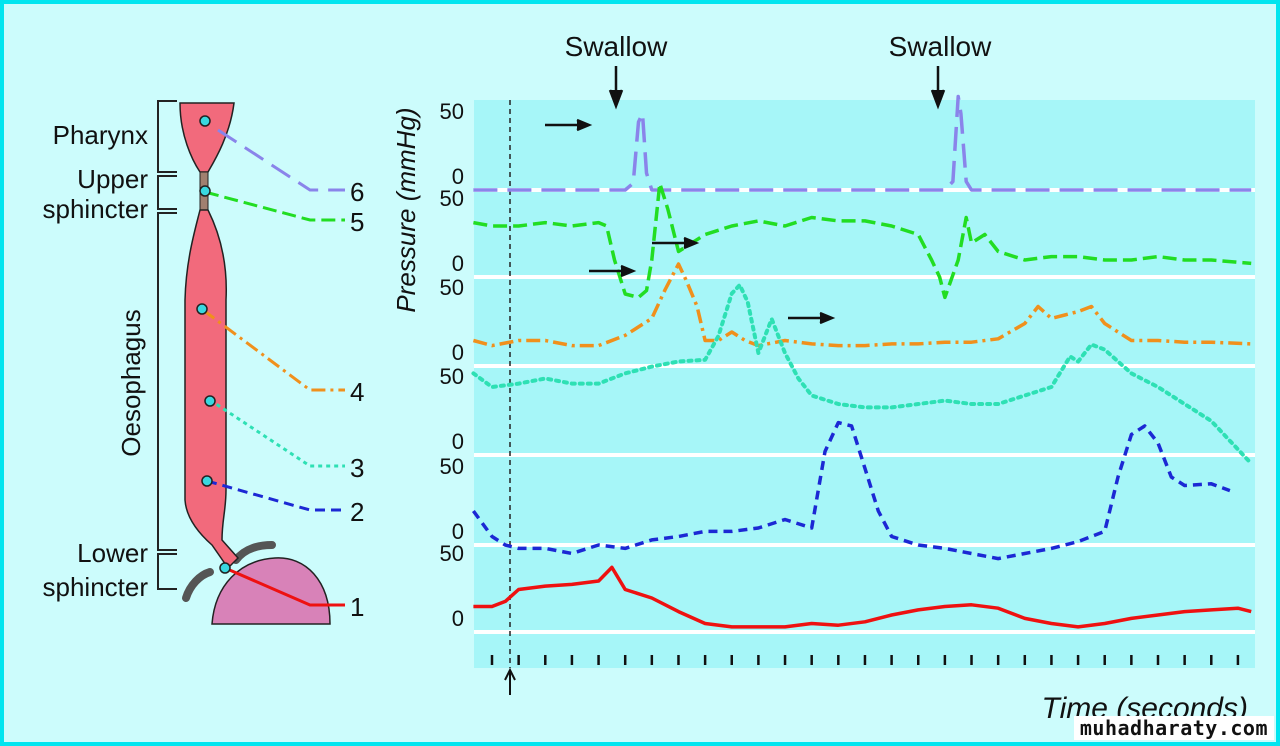  Describe the element at coordinates (452, 466) in the screenshot. I see `y-tick-ch2-50: 50` at that location.